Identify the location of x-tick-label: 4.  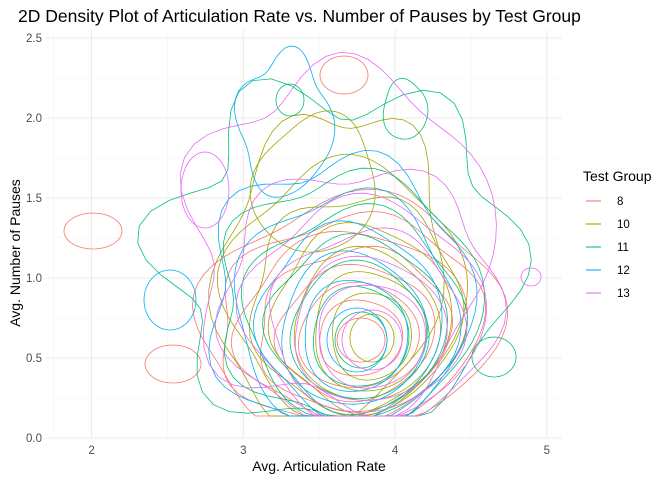
(395, 451).